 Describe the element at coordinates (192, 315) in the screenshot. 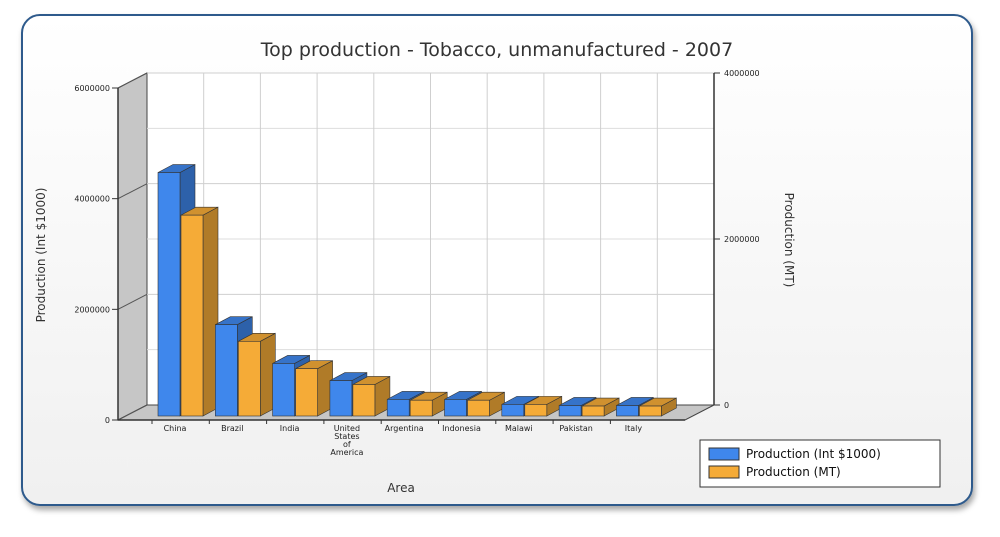

I see `bar-series-2-0-front` at that location.